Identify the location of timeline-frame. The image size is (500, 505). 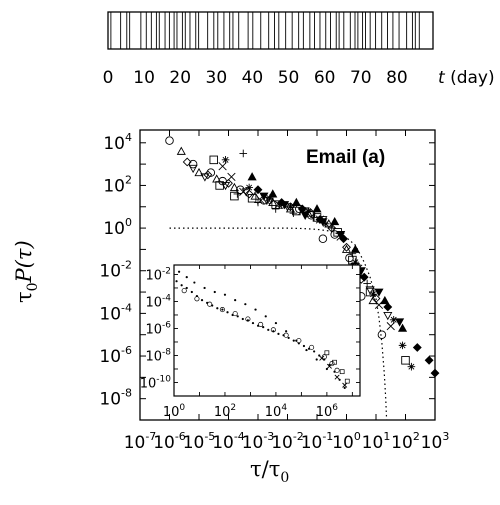
(270, 30).